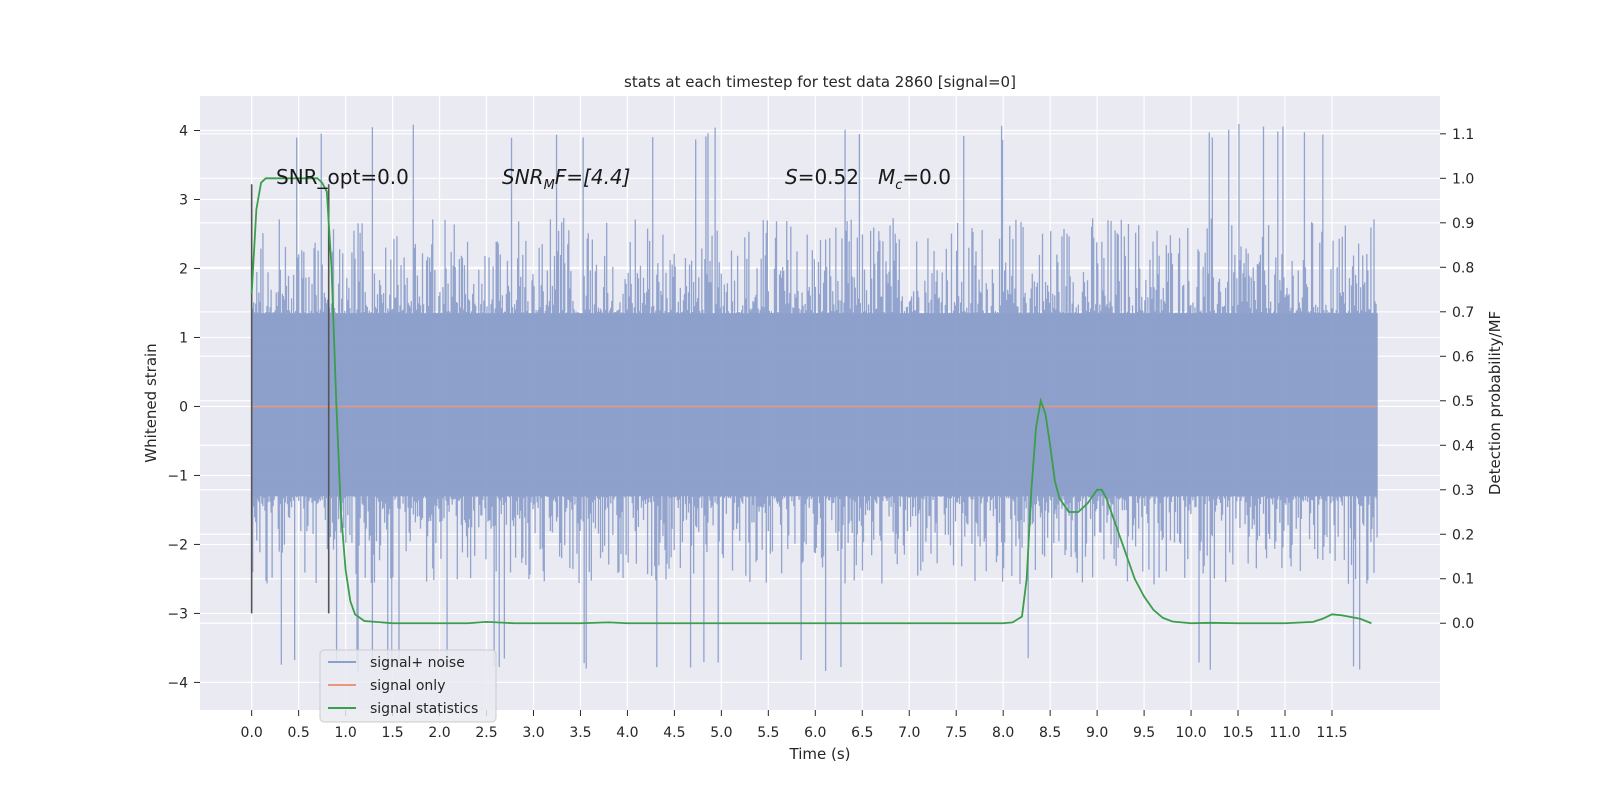 The height and width of the screenshot is (800, 1600). I want to click on y-right-tick-label: 1.1, so click(1463, 135).